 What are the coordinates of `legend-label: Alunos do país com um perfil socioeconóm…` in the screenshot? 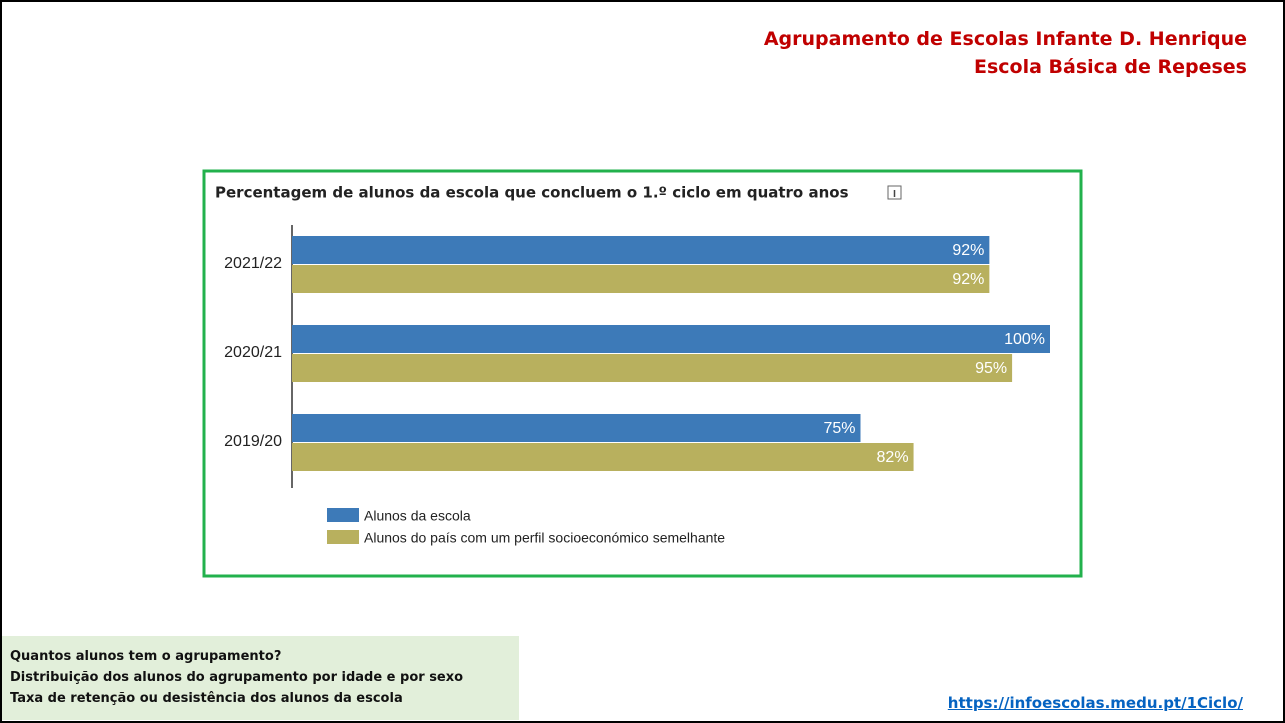 It's located at (544, 538).